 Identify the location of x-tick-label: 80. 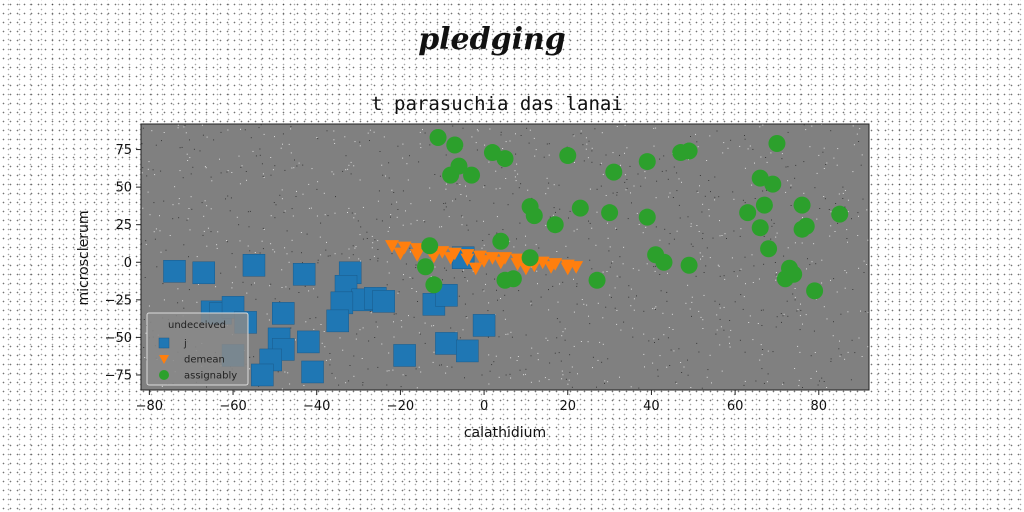
(819, 406).